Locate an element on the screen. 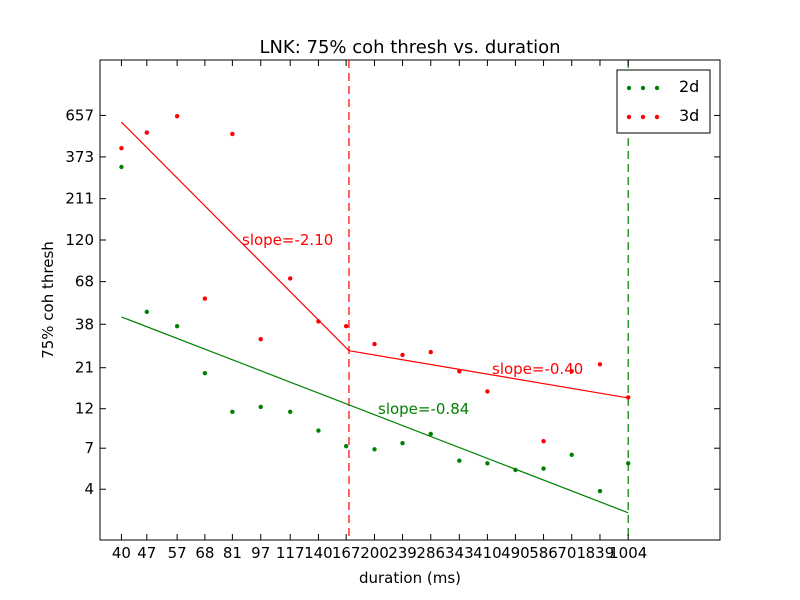 The width and height of the screenshot is (800, 600). legend-box is located at coordinates (663, 101).